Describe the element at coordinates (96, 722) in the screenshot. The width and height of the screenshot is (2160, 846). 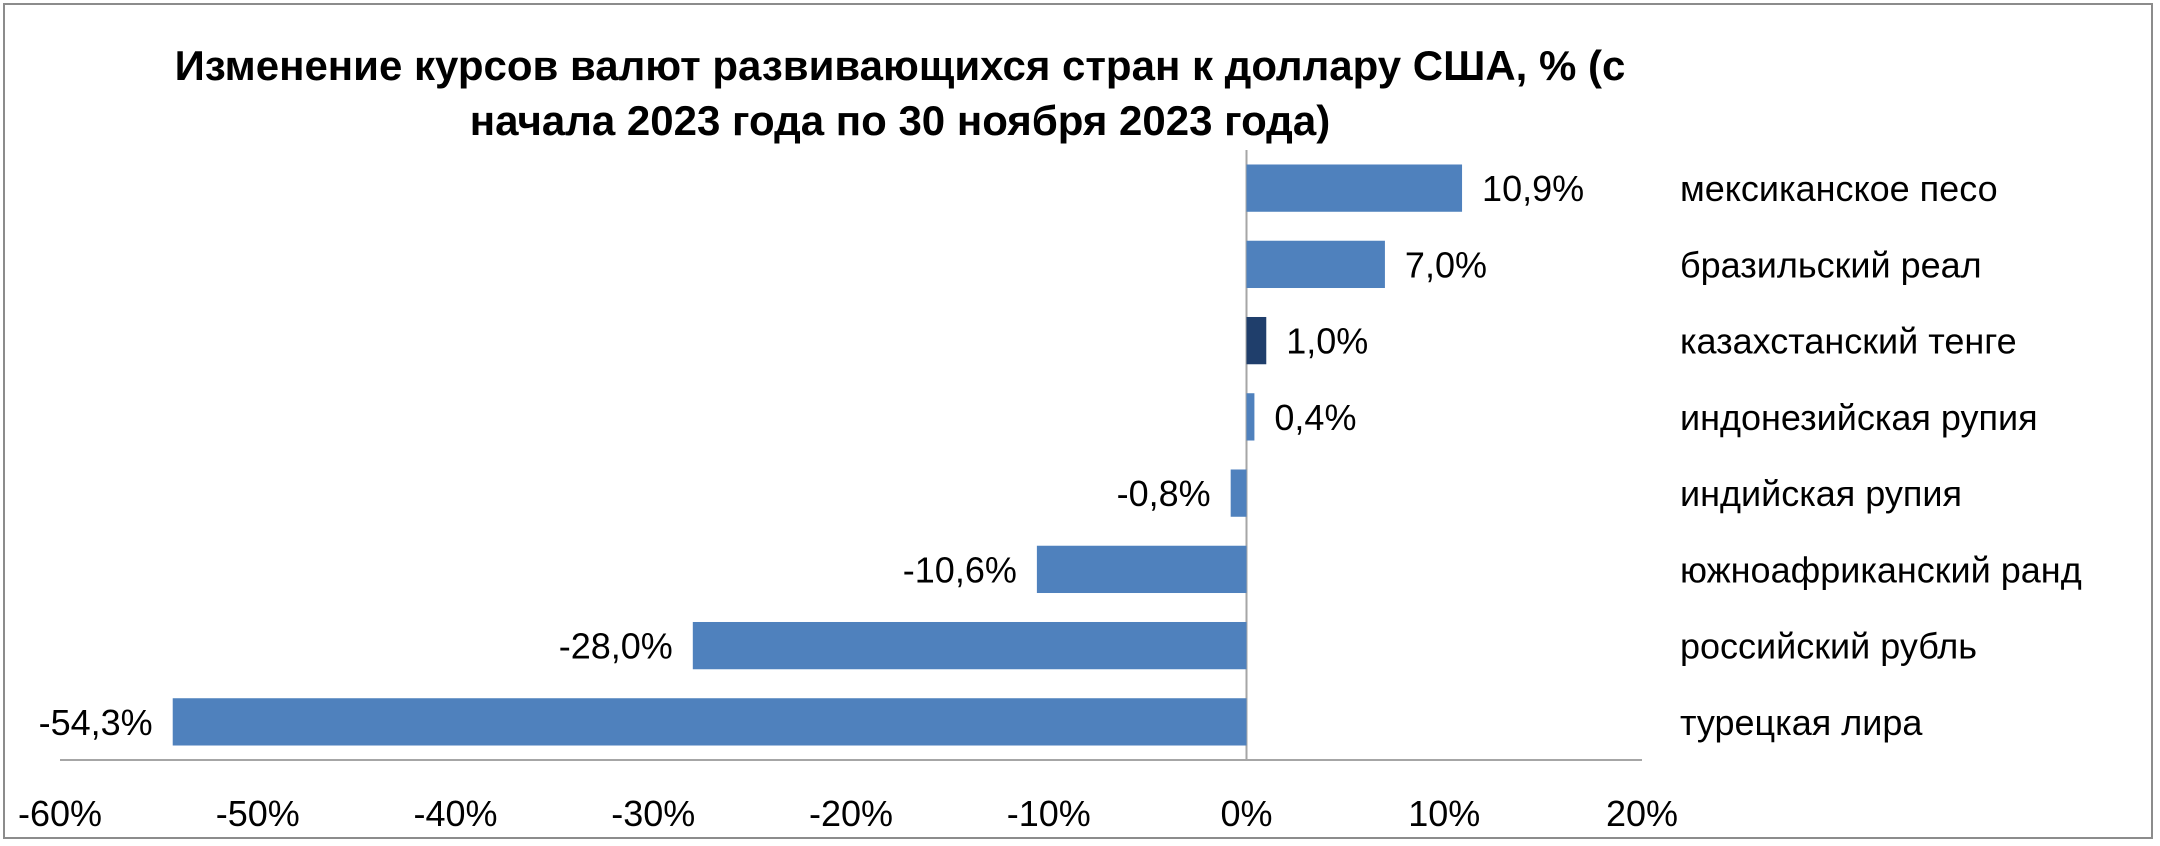
I see `data-label: -54,3%` at that location.